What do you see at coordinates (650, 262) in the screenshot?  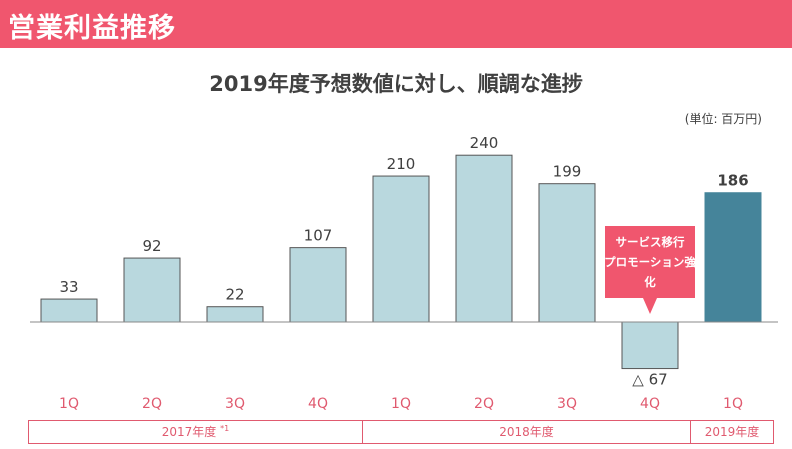 I see `callout-text: プロモーション強` at bounding box center [650, 262].